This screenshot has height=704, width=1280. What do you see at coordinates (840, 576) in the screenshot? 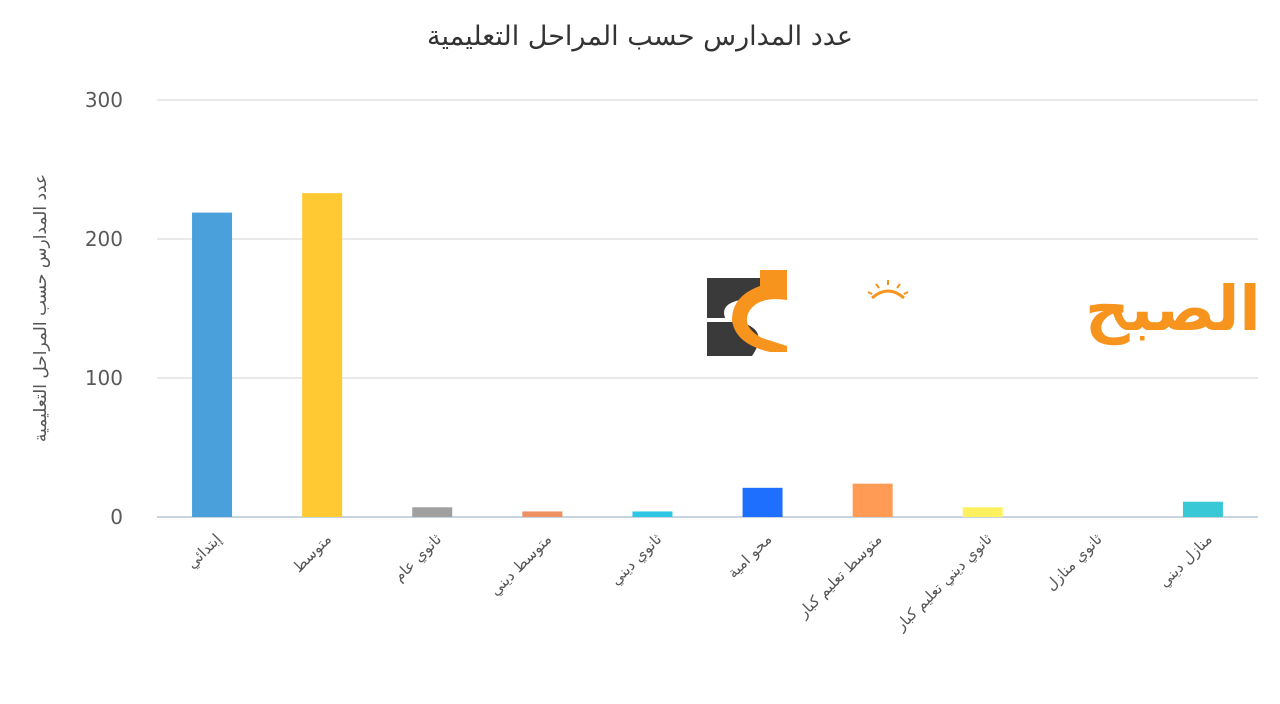
I see `x-tick-label: متوسط تعليم كبار` at bounding box center [840, 576].